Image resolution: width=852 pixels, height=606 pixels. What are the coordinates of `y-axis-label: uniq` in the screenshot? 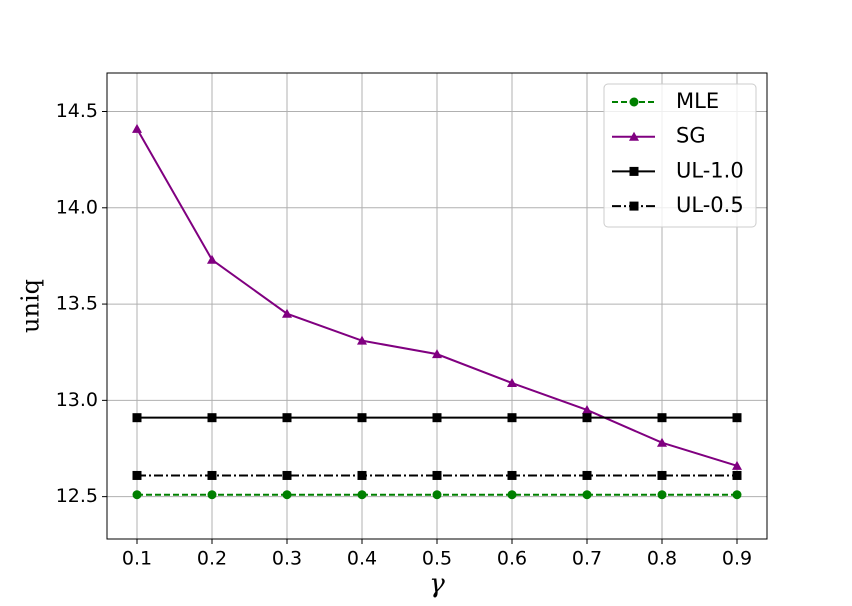 It's located at (31, 306).